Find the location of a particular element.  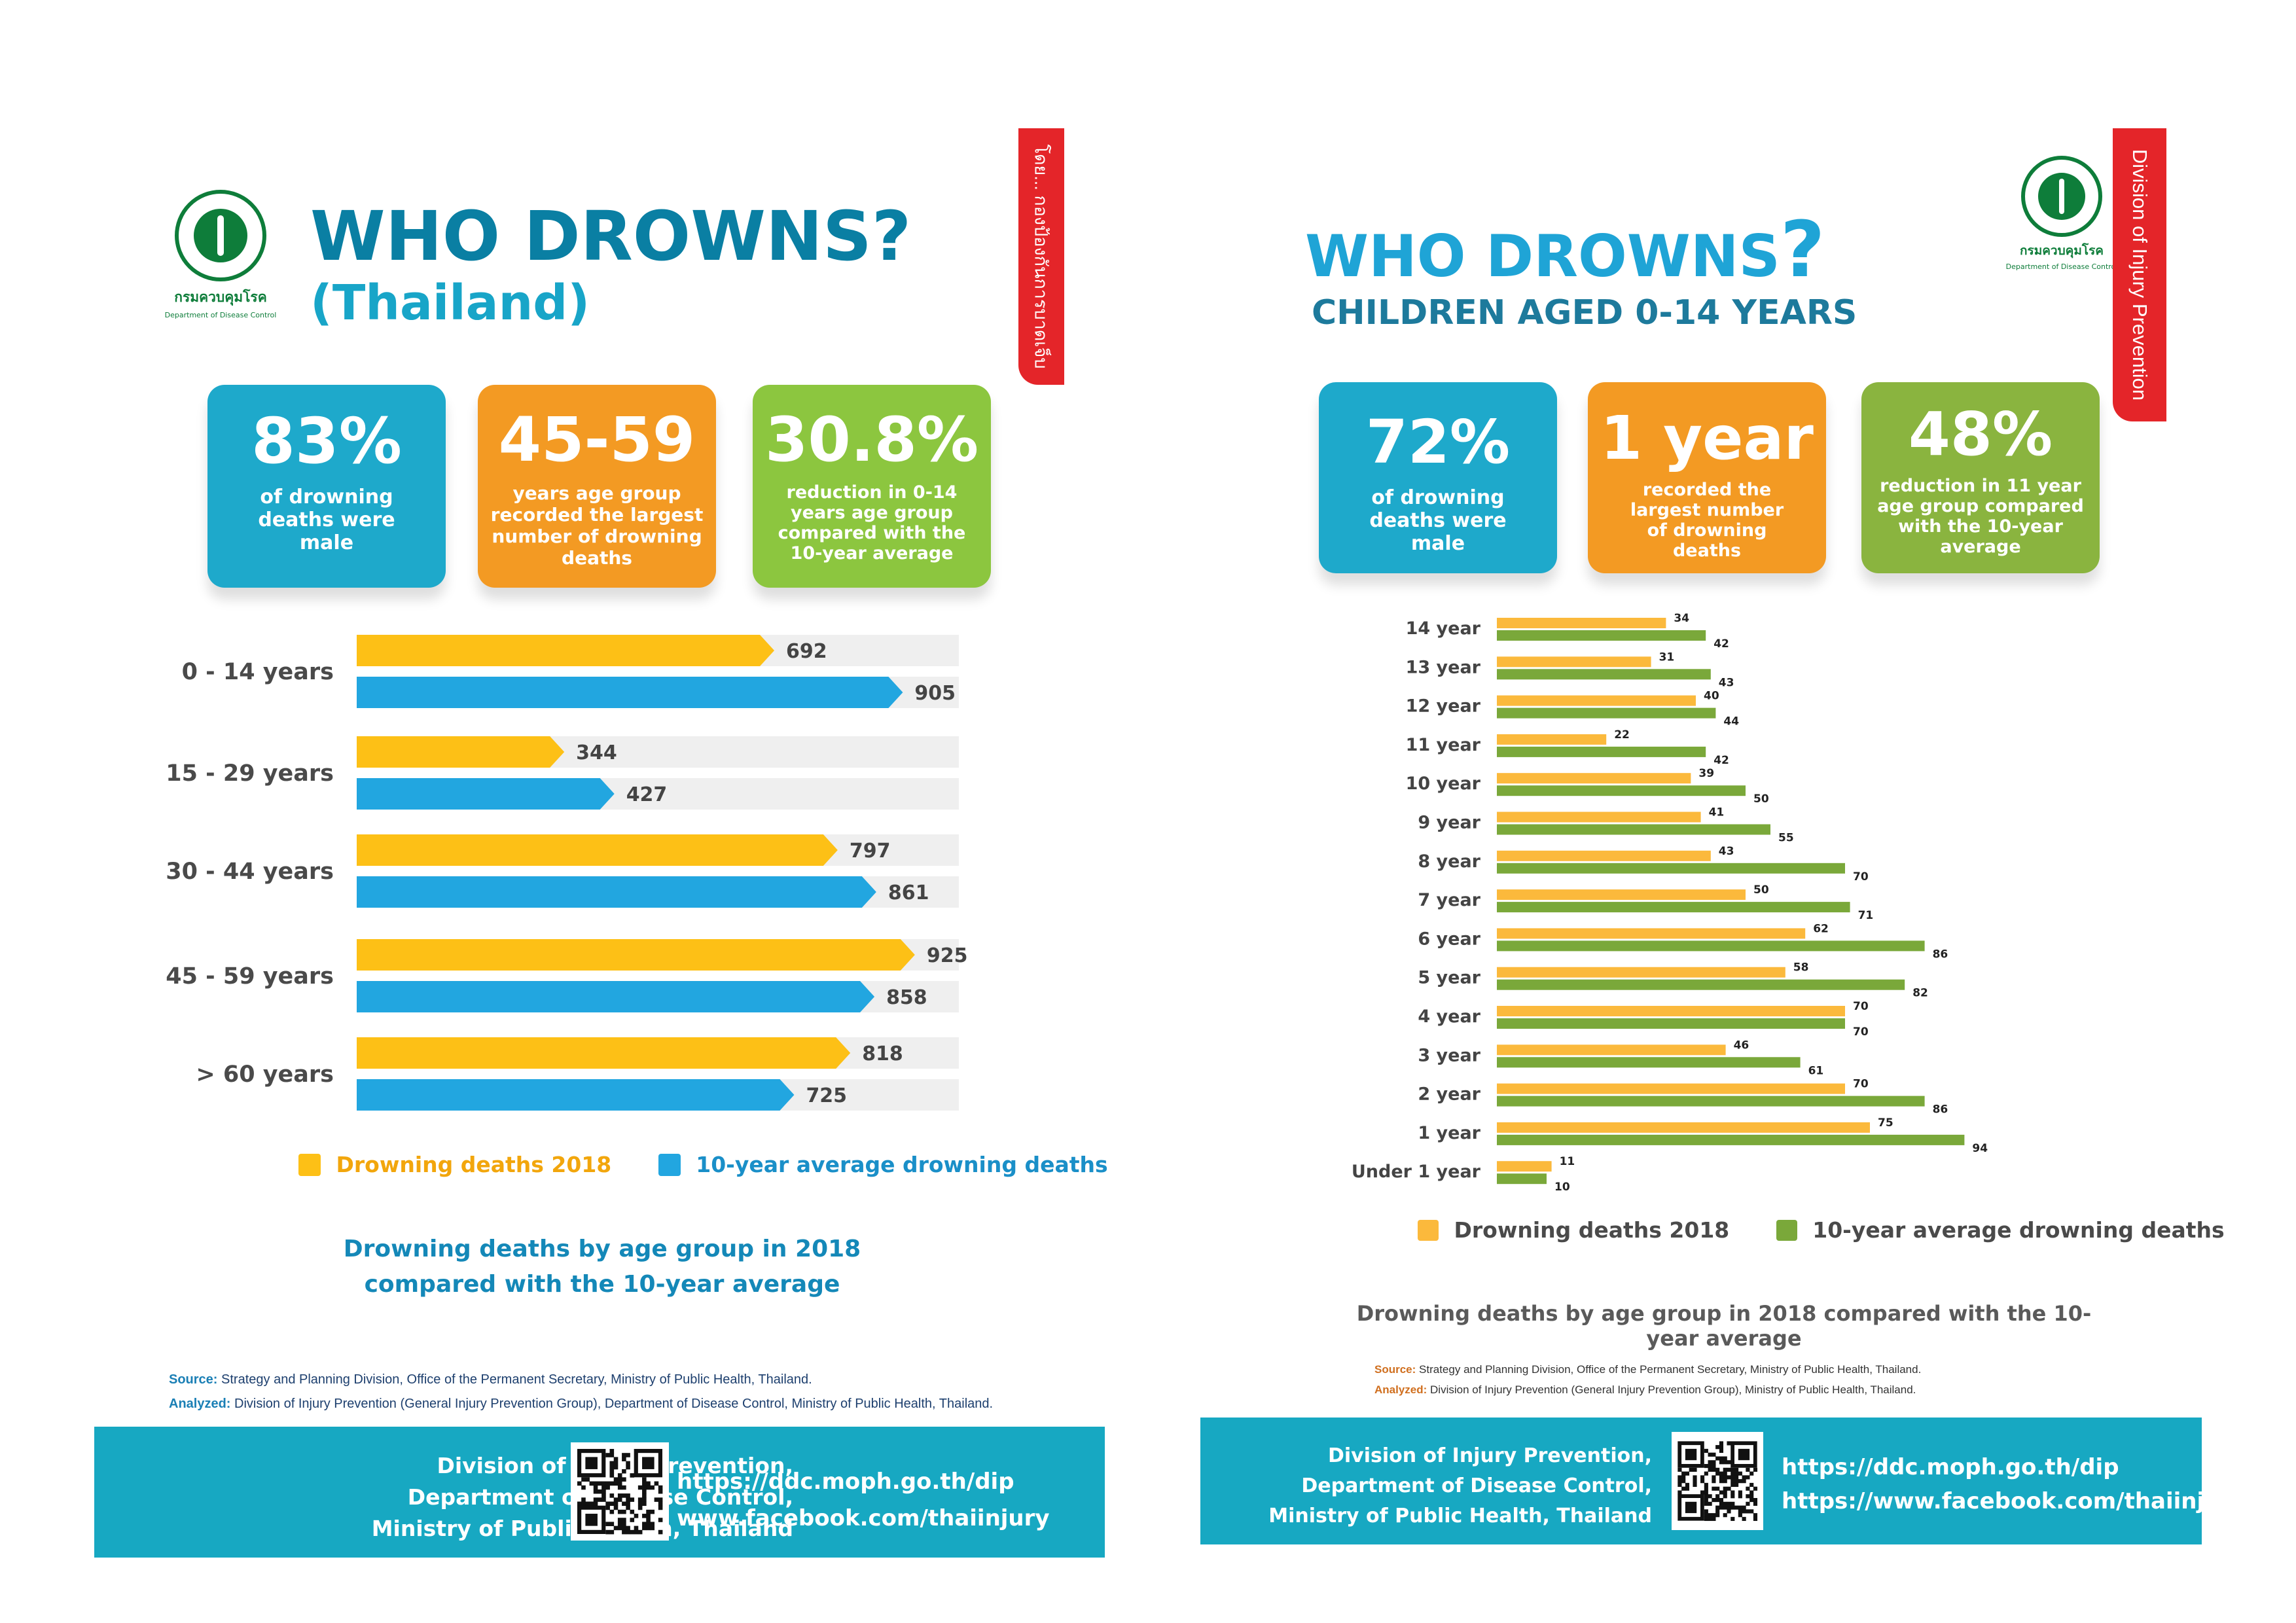

side-tab: Division of Injury Prevention is located at coordinates (2139, 274).